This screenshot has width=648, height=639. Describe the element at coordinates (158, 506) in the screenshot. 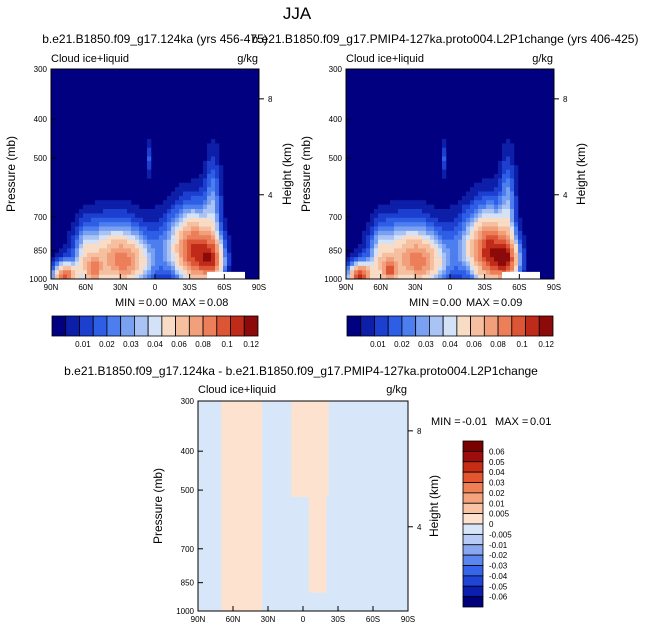

I see `panel-3-y-label: Pressure (mb)` at that location.